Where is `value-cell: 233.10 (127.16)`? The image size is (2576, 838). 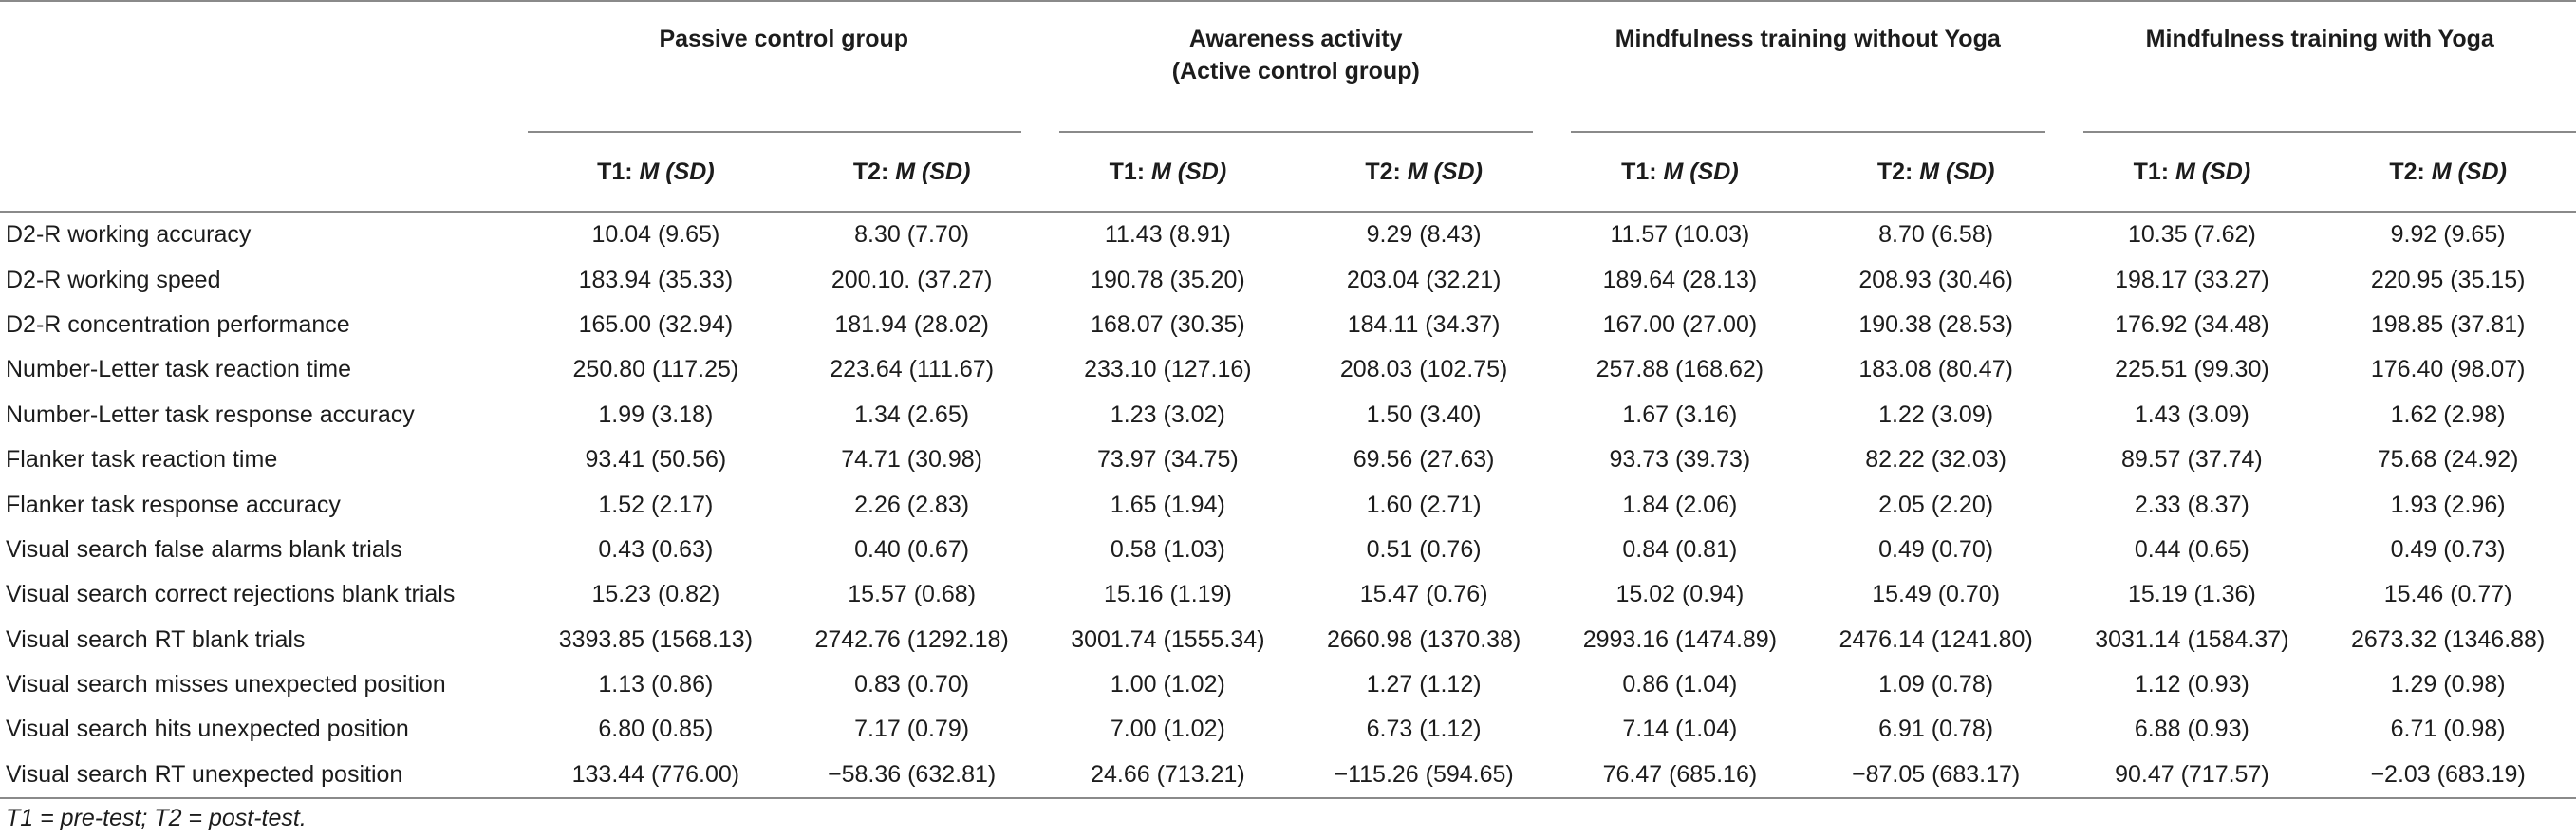 value-cell: 233.10 (127.16) is located at coordinates (1168, 369).